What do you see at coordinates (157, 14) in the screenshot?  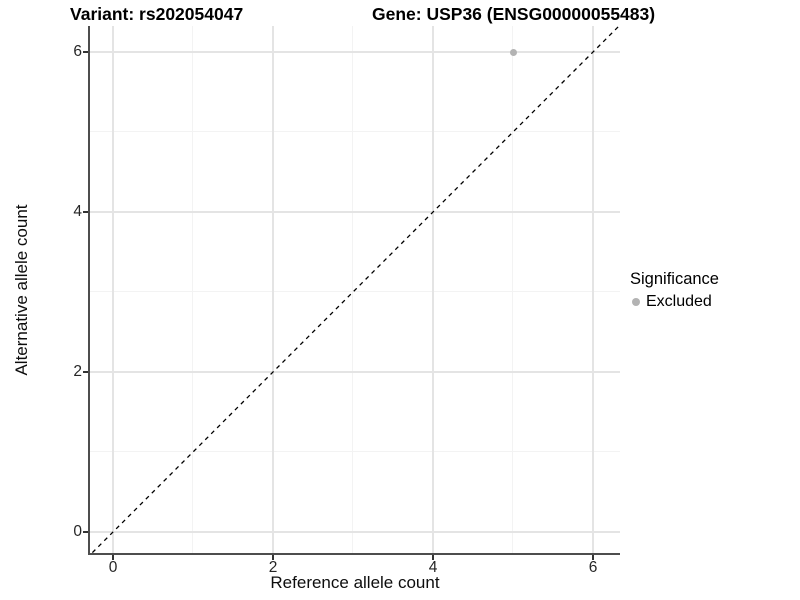 I see `variant-title: Variant: rs202054047` at bounding box center [157, 14].